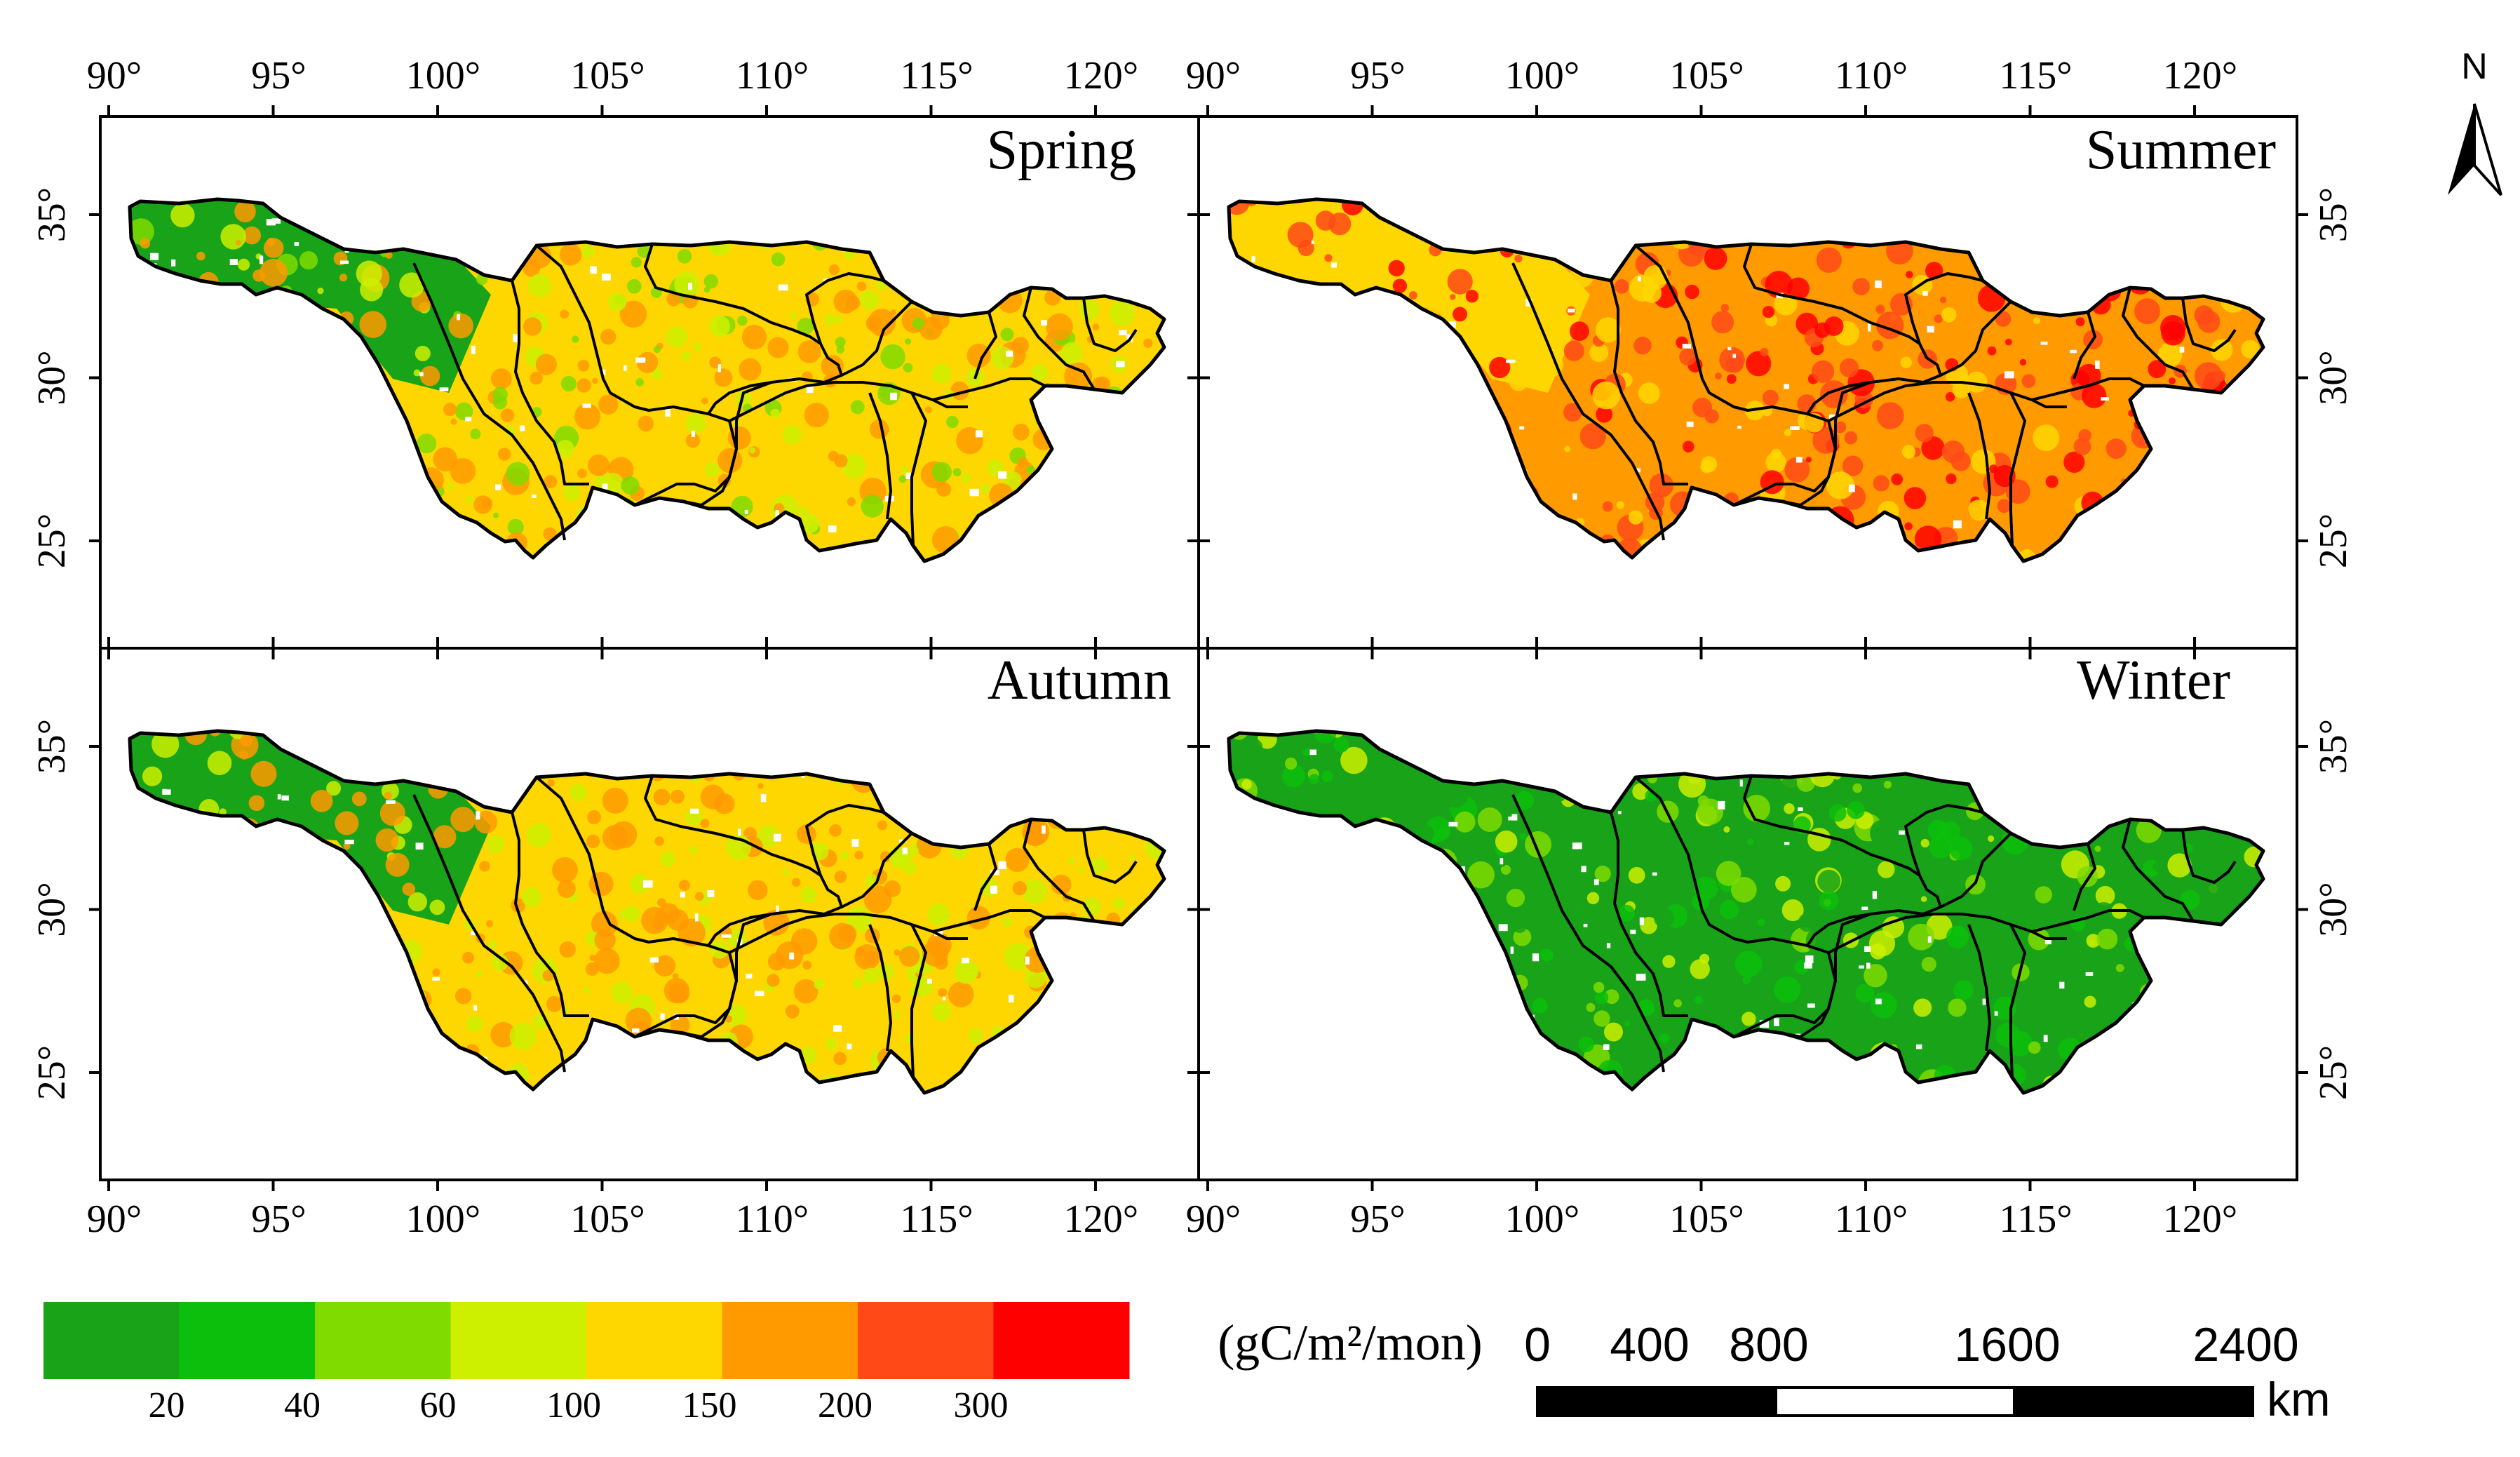 The height and width of the screenshot is (1457, 2520). I want to click on north-arrow-label: N, so click(2474, 66).